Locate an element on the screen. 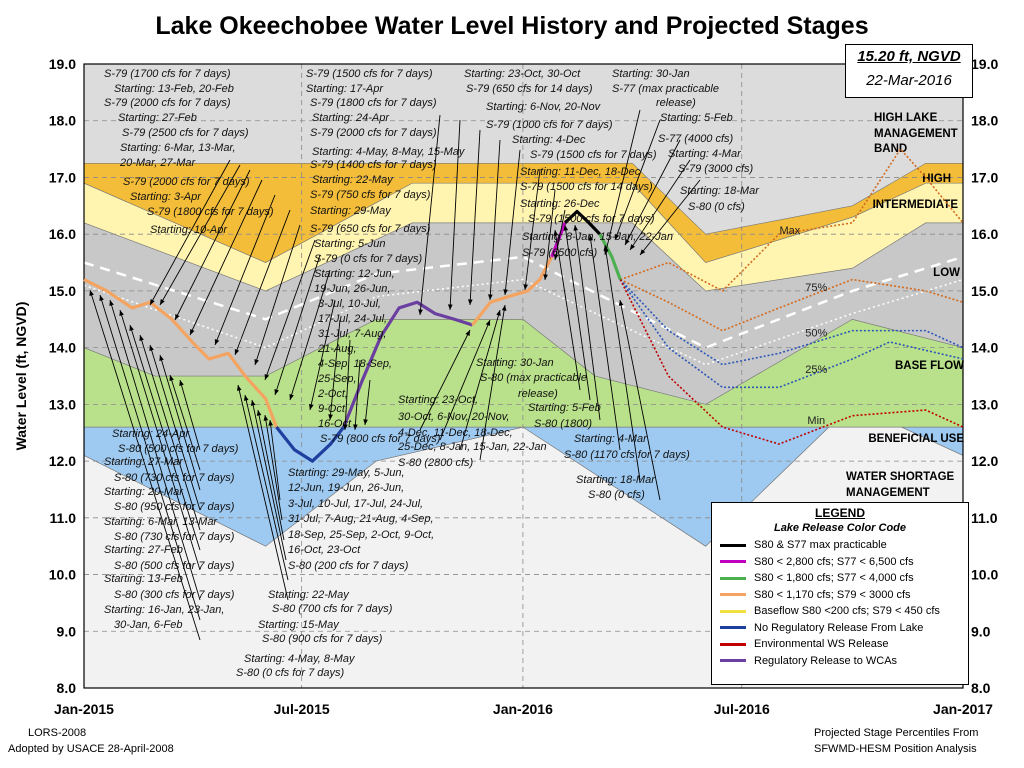 This screenshot has width=1024, height=768. y-tick-label-left: 18.0 is located at coordinates (62, 121).